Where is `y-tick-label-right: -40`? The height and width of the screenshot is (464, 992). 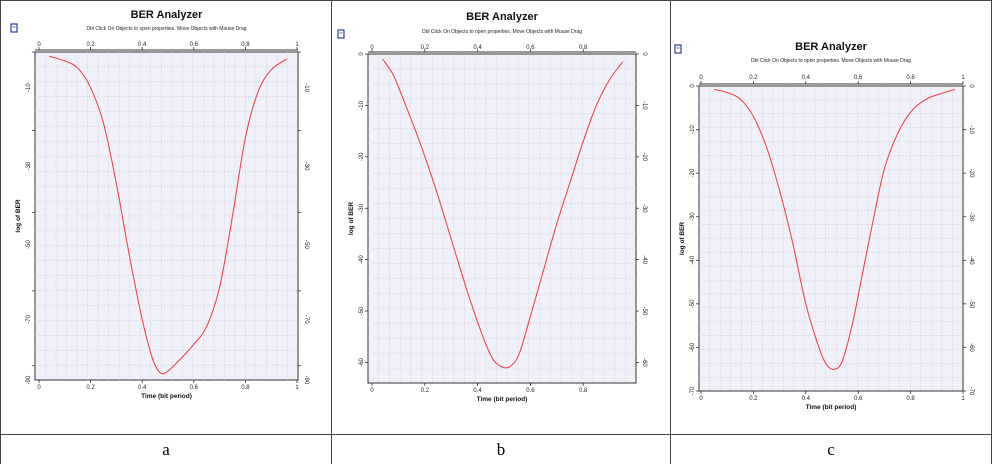
y-tick-label-right: -40 is located at coordinates (971, 260).